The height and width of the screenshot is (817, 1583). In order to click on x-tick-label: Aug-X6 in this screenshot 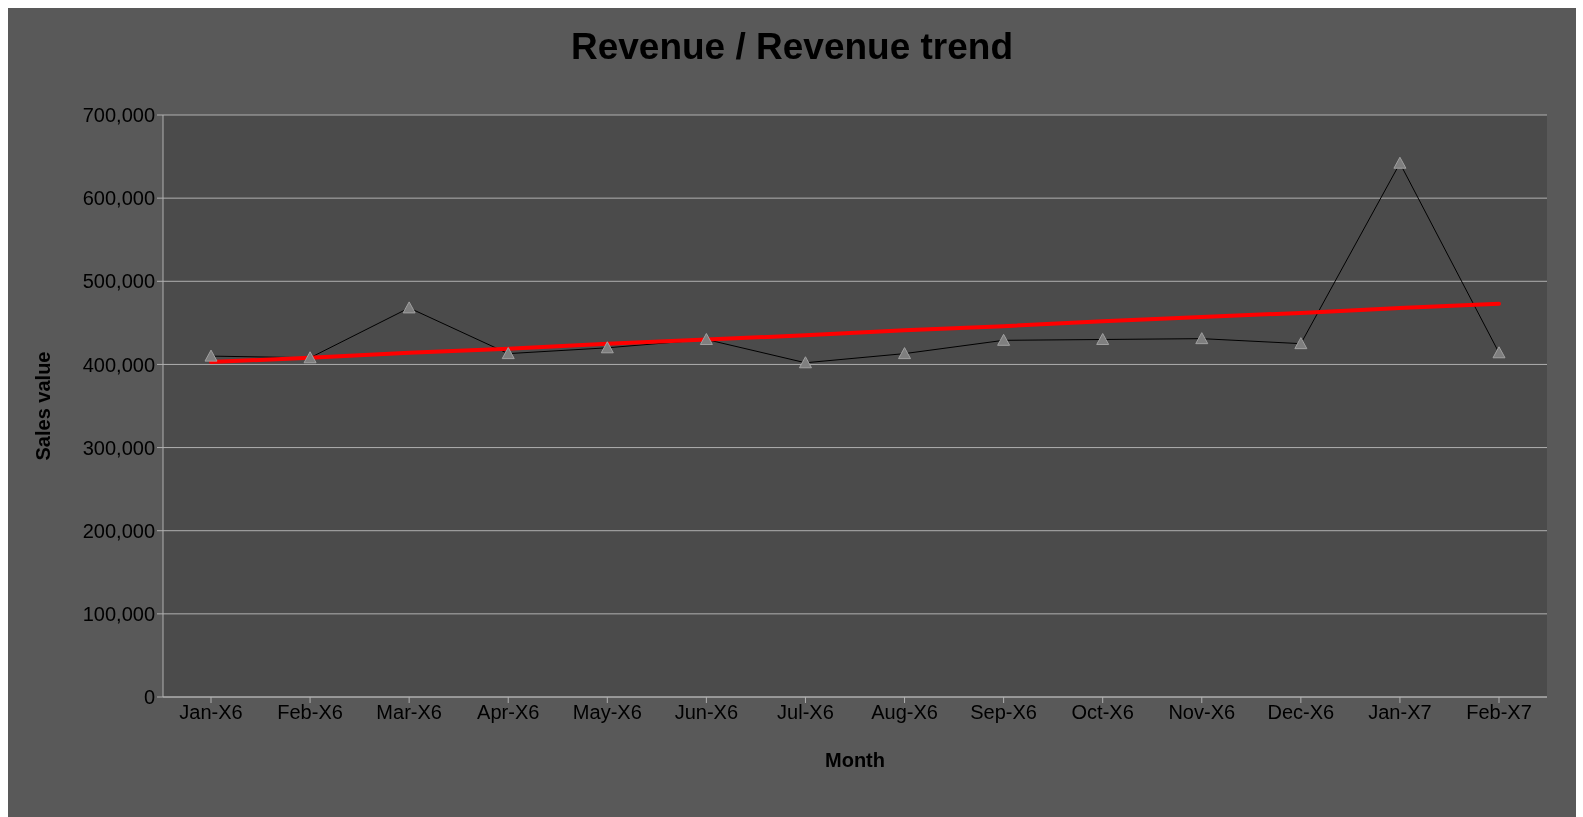, I will do `click(904, 712)`.